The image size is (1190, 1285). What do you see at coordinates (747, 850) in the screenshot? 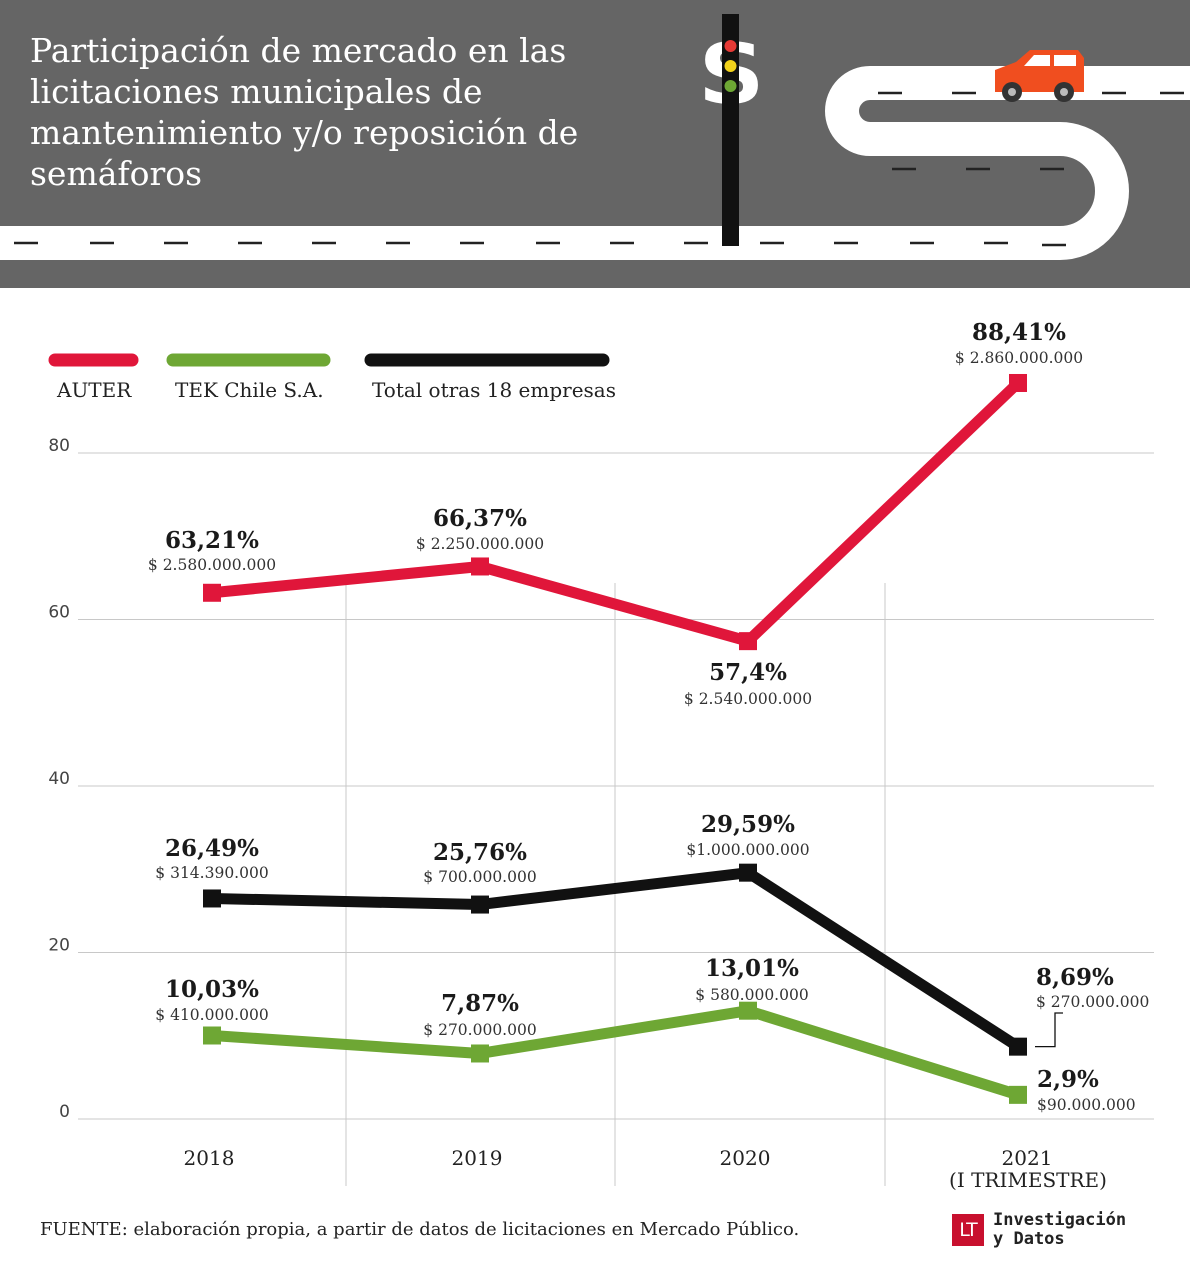
I see `amount-label-otras: $1.000.000.000` at bounding box center [747, 850].